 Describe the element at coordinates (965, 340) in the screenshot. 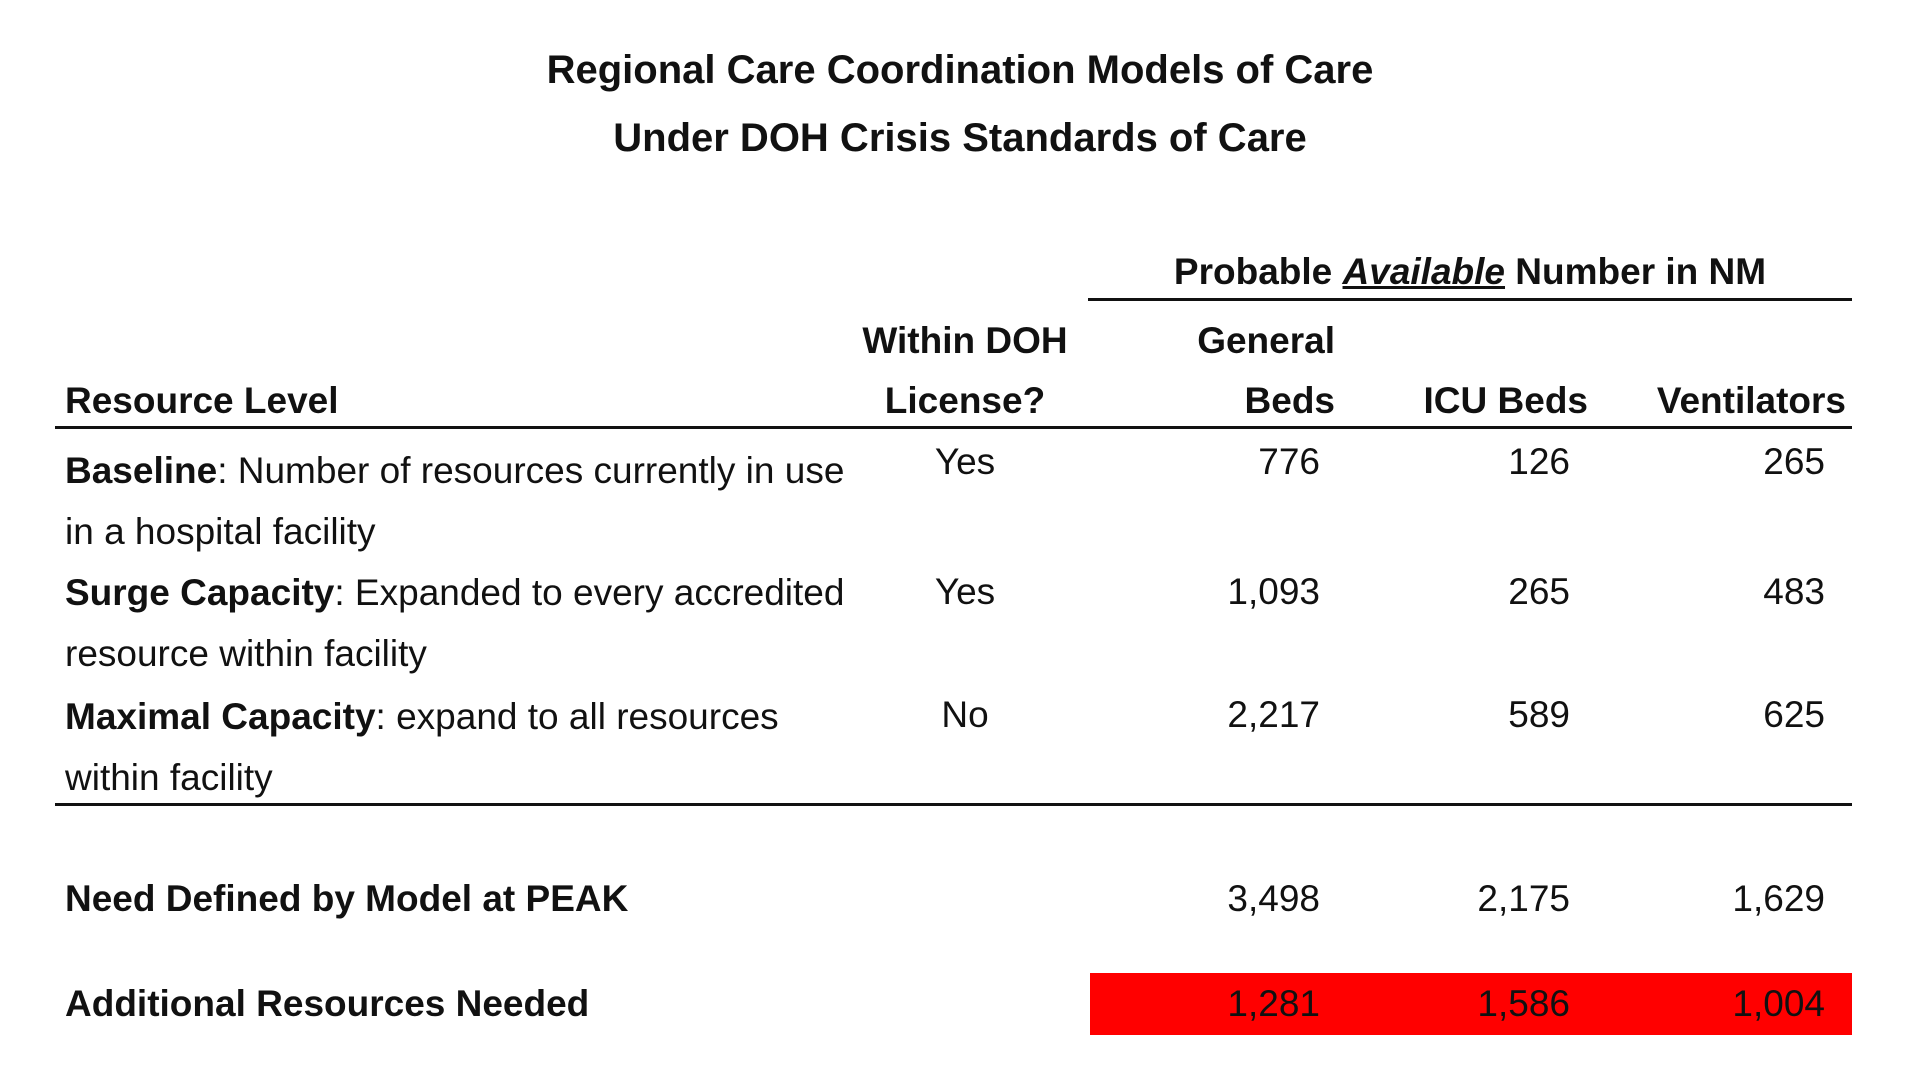

I see `col-header-license-line1: Within DOH` at that location.